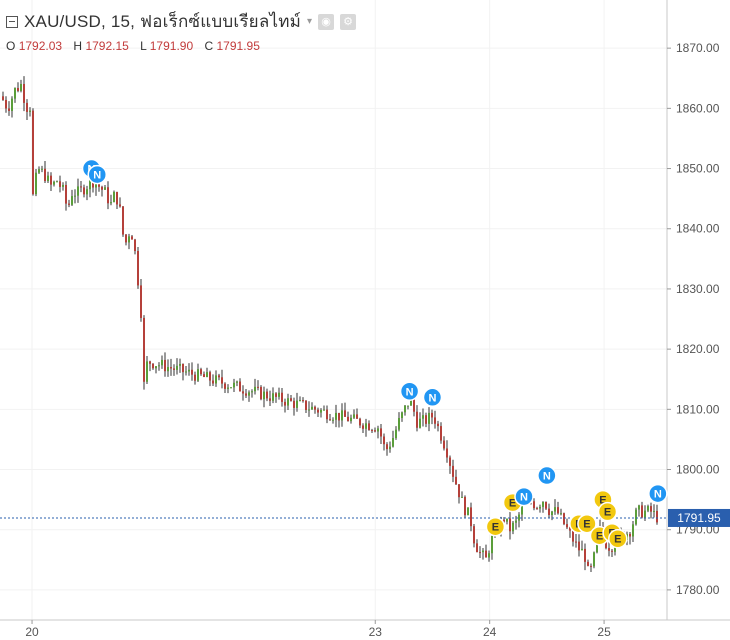 The height and width of the screenshot is (640, 730). I want to click on eye-icon: ◉, so click(326, 21).